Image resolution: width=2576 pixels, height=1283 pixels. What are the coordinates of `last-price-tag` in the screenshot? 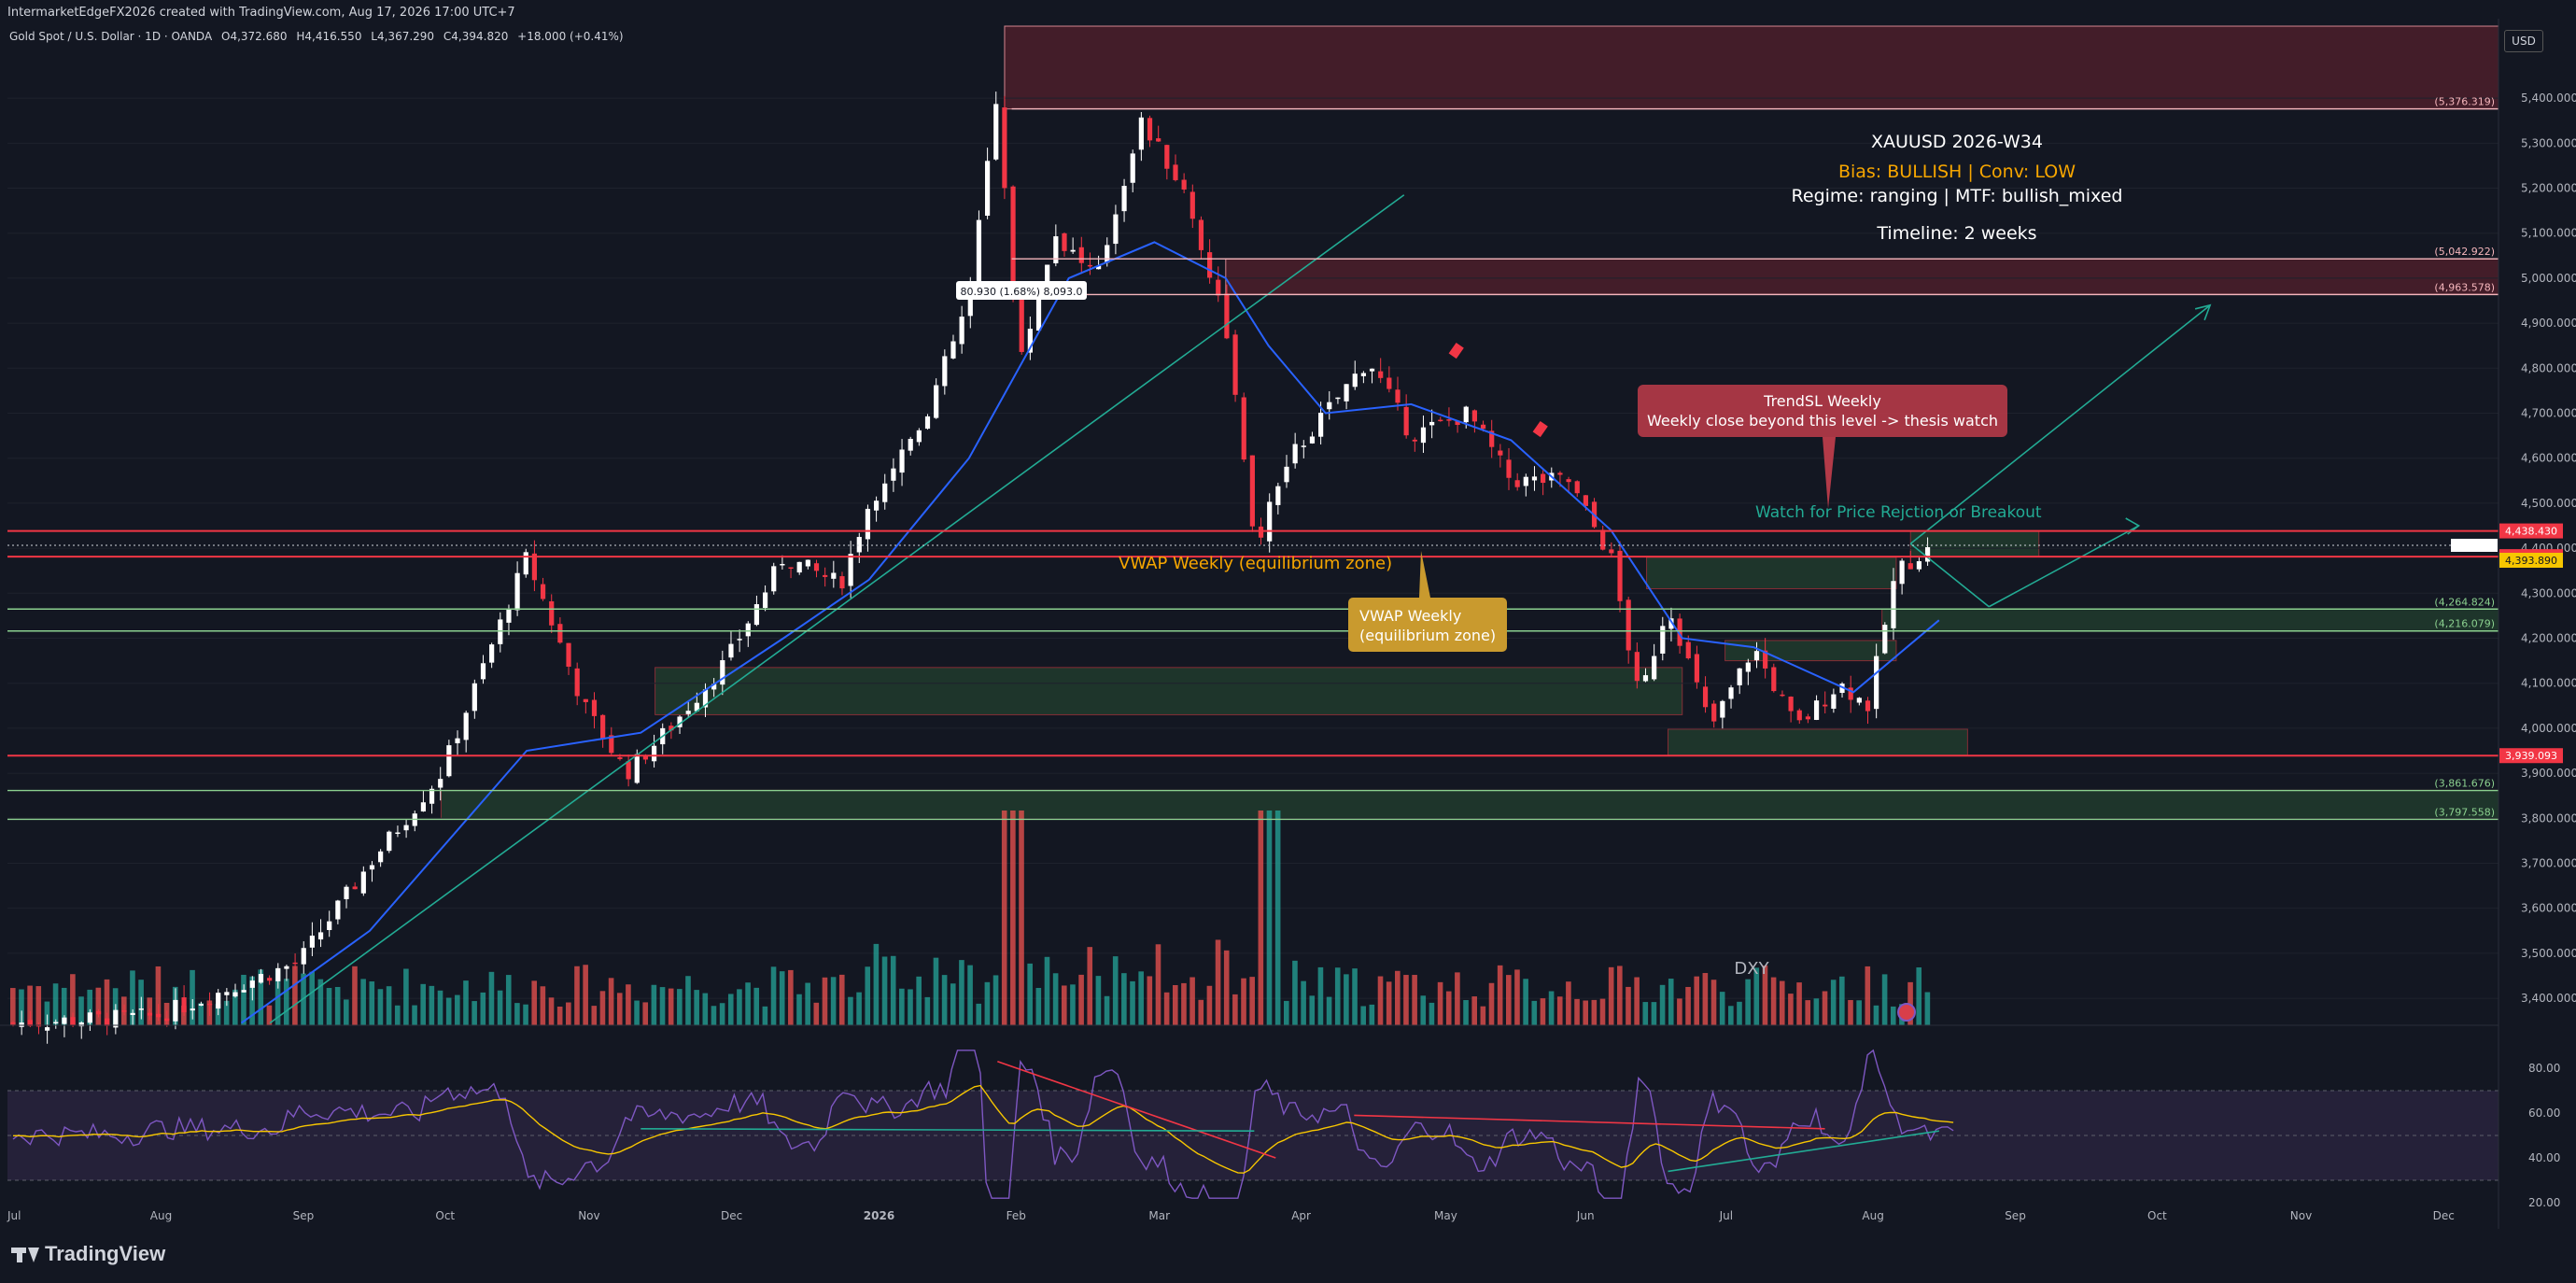 It's located at (2531, 560).